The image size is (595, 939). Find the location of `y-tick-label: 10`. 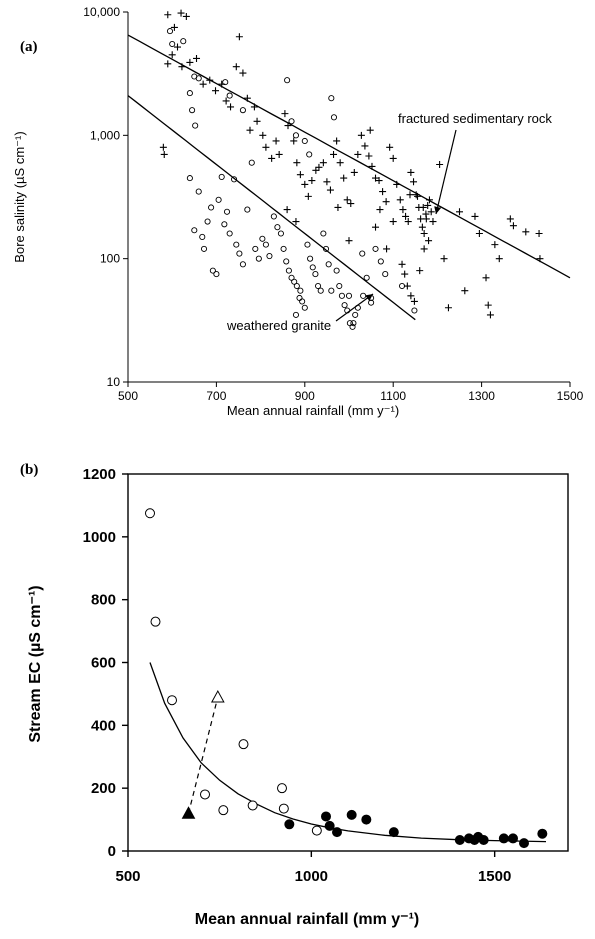

y-tick-label: 10 is located at coordinates (114, 382).